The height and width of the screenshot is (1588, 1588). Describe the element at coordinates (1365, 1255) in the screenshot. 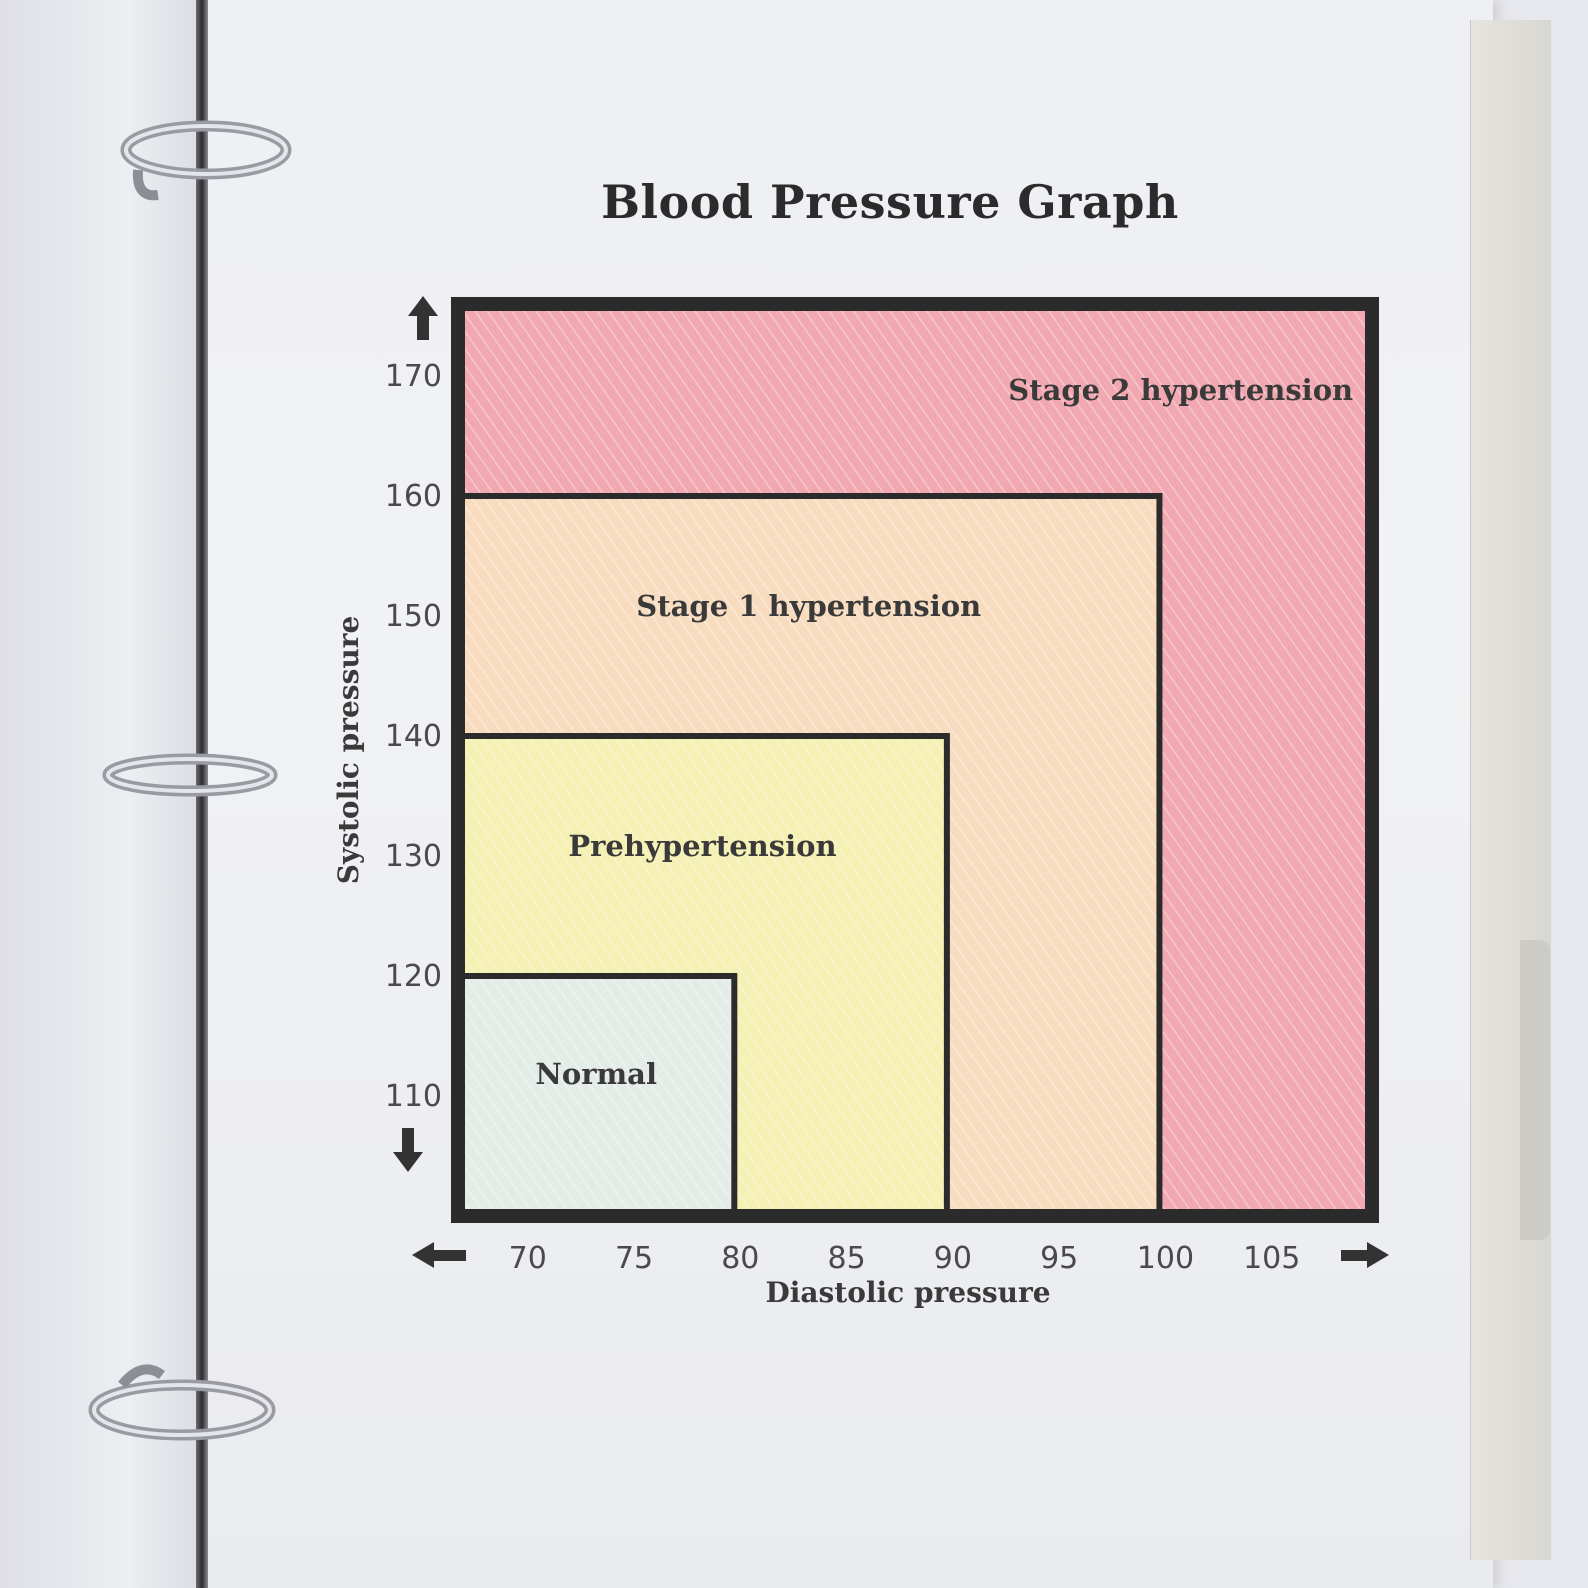

I see `right-arrow-icon` at that location.